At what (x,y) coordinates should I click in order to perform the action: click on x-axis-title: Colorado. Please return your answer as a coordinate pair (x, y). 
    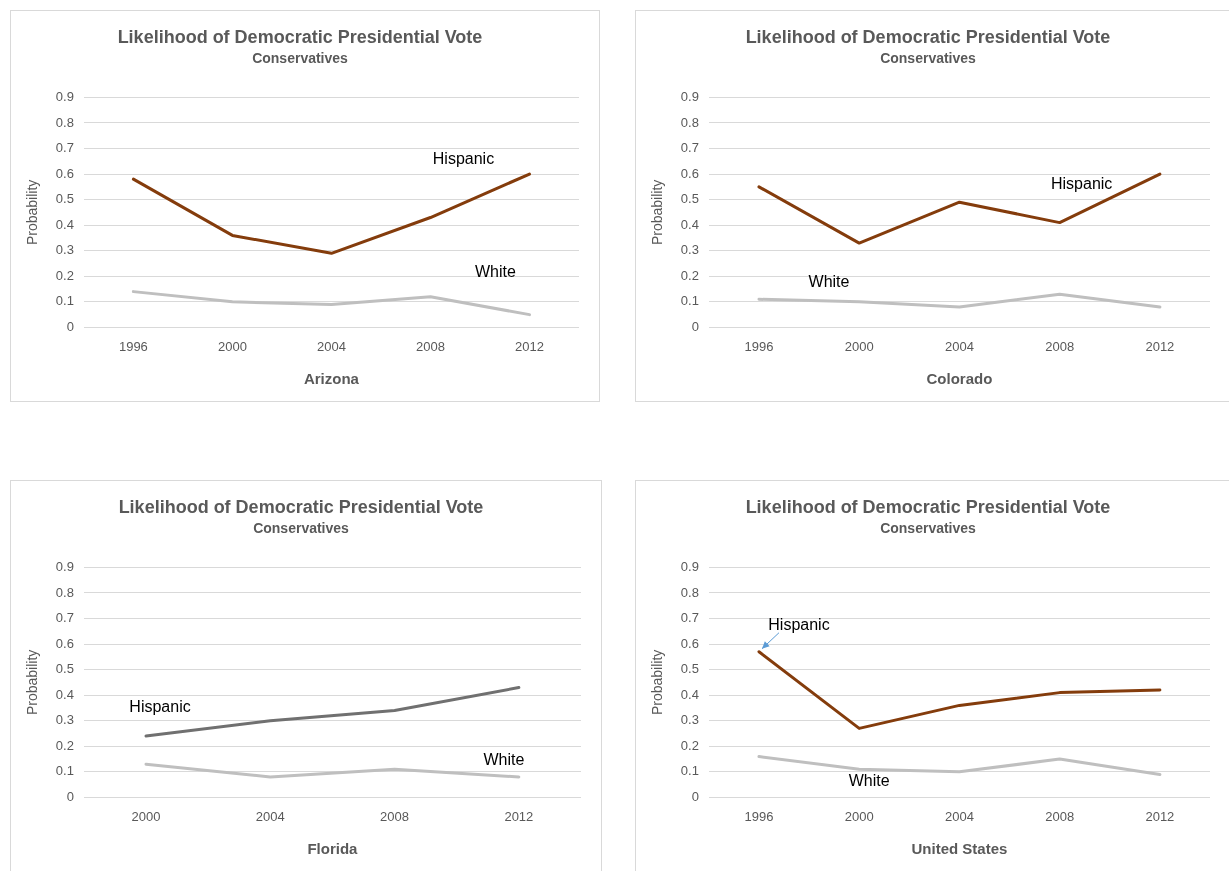
    Looking at the image, I should click on (959, 379).